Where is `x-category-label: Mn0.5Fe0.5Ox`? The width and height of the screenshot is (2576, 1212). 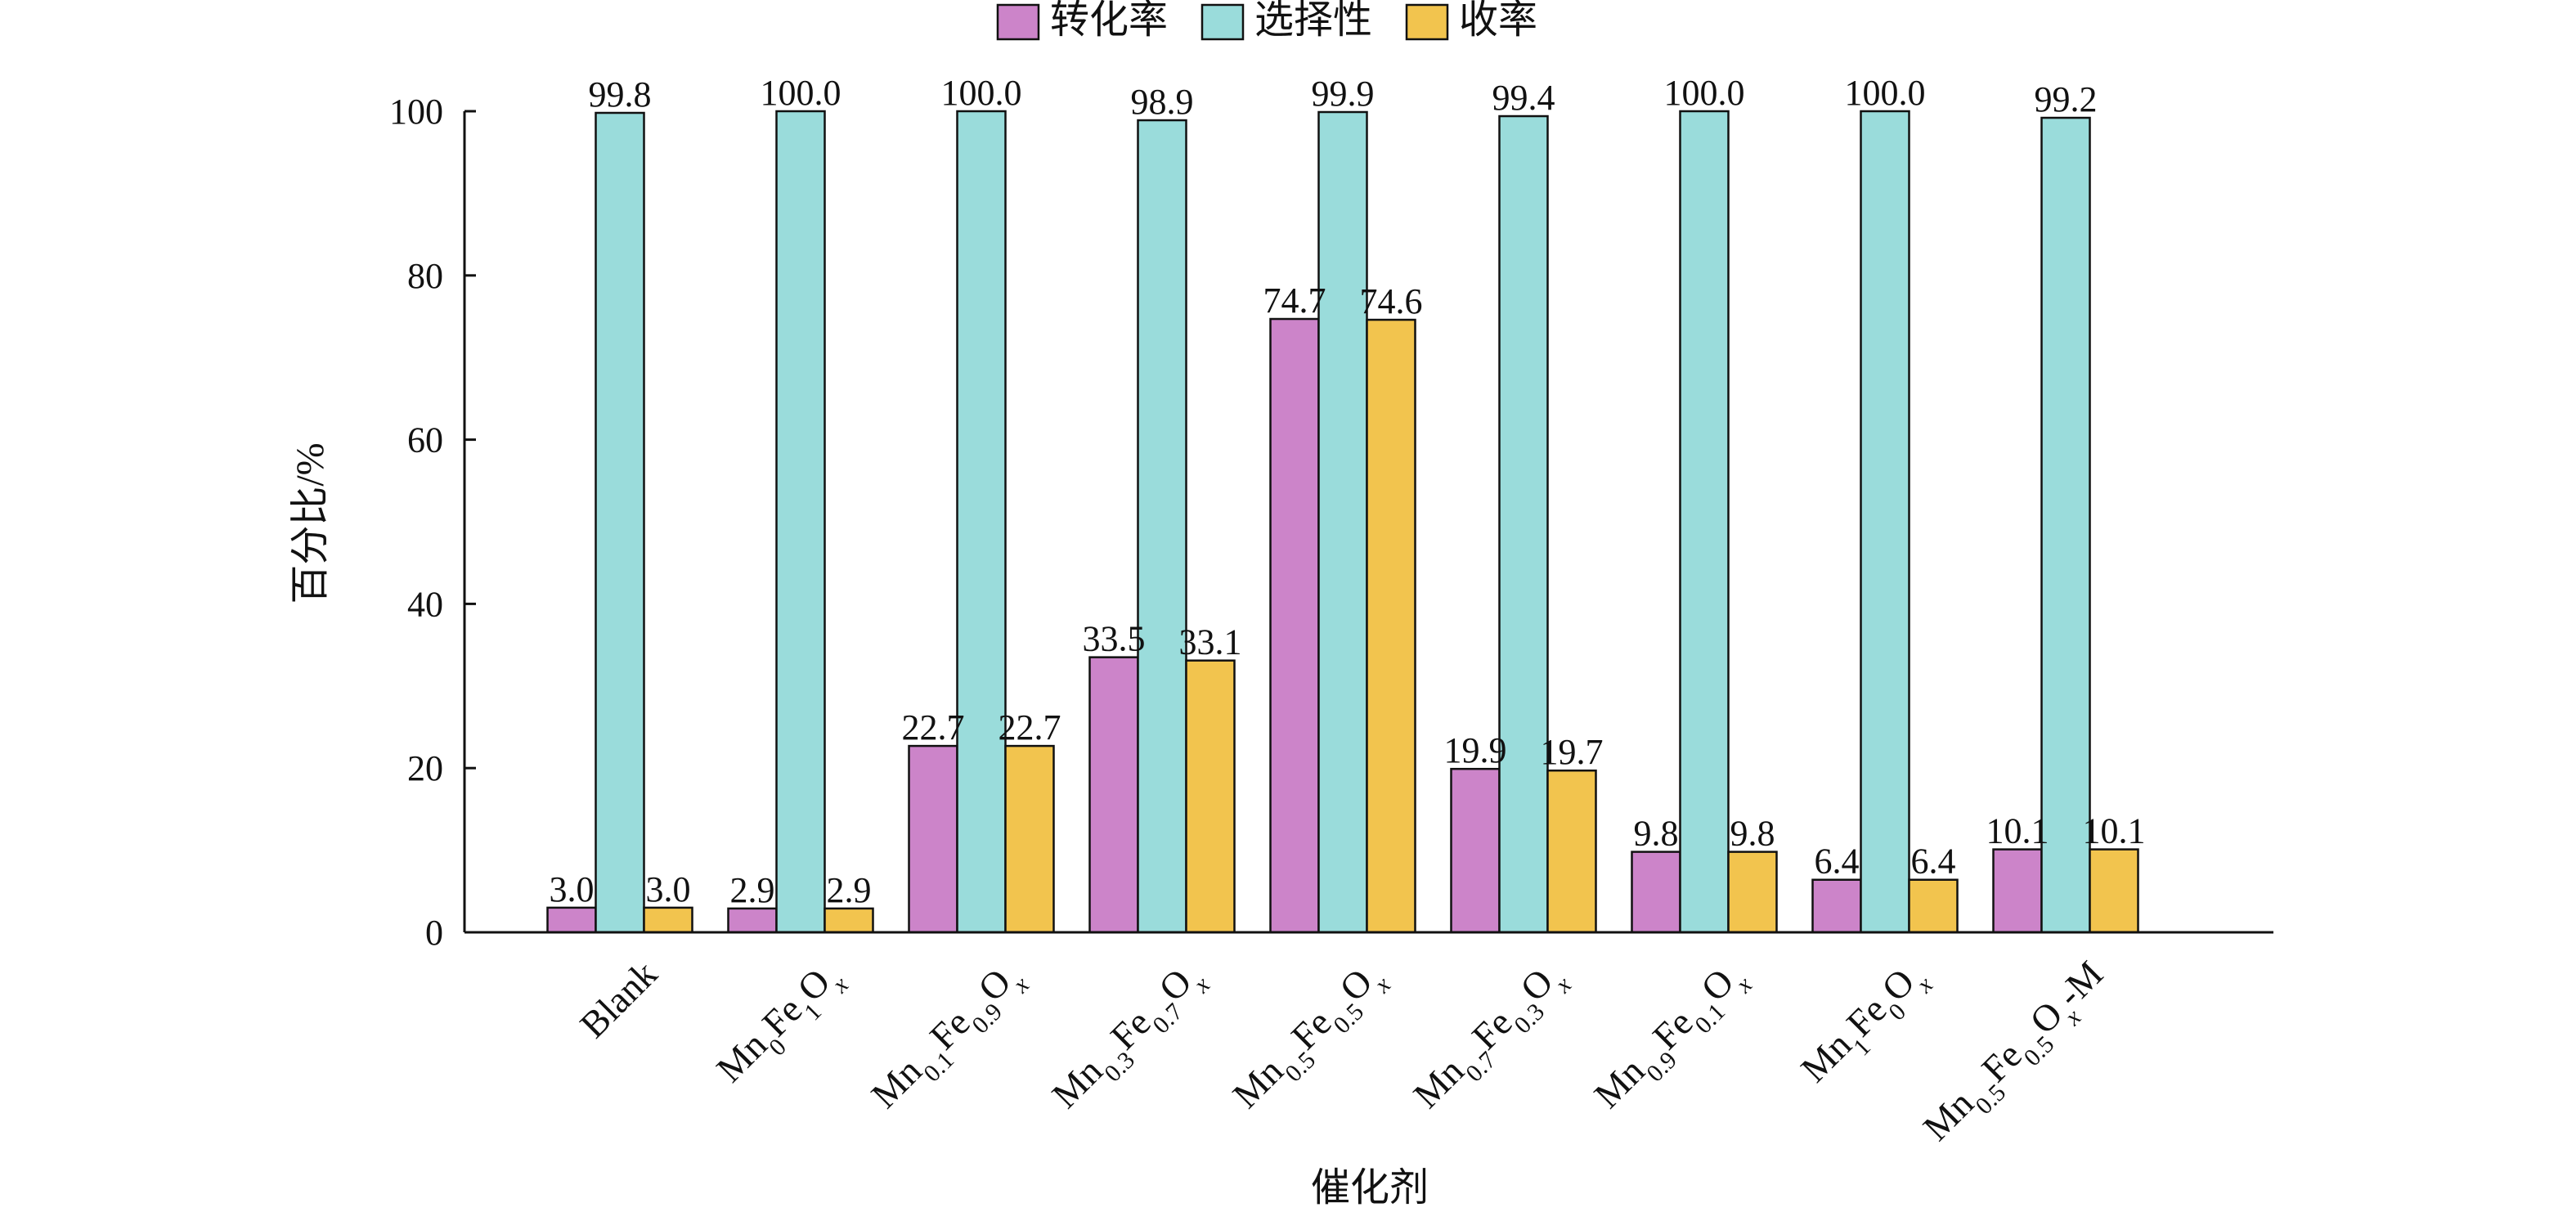
x-category-label: Mn0.5Fe0.5Ox is located at coordinates (1310, 1038).